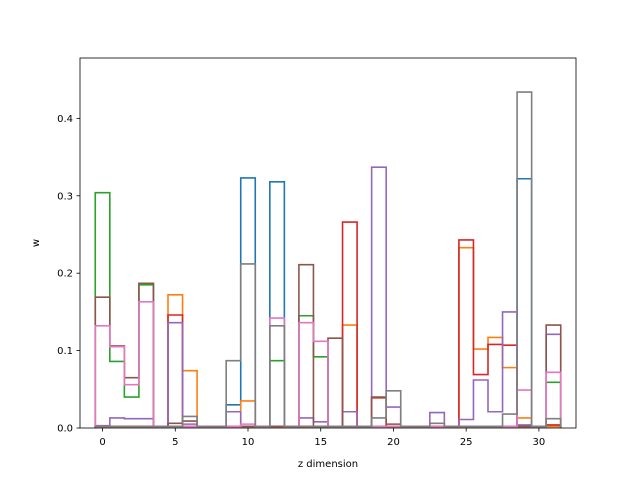  What do you see at coordinates (328, 464) in the screenshot?
I see `x-axis-label: z dimension` at bounding box center [328, 464].